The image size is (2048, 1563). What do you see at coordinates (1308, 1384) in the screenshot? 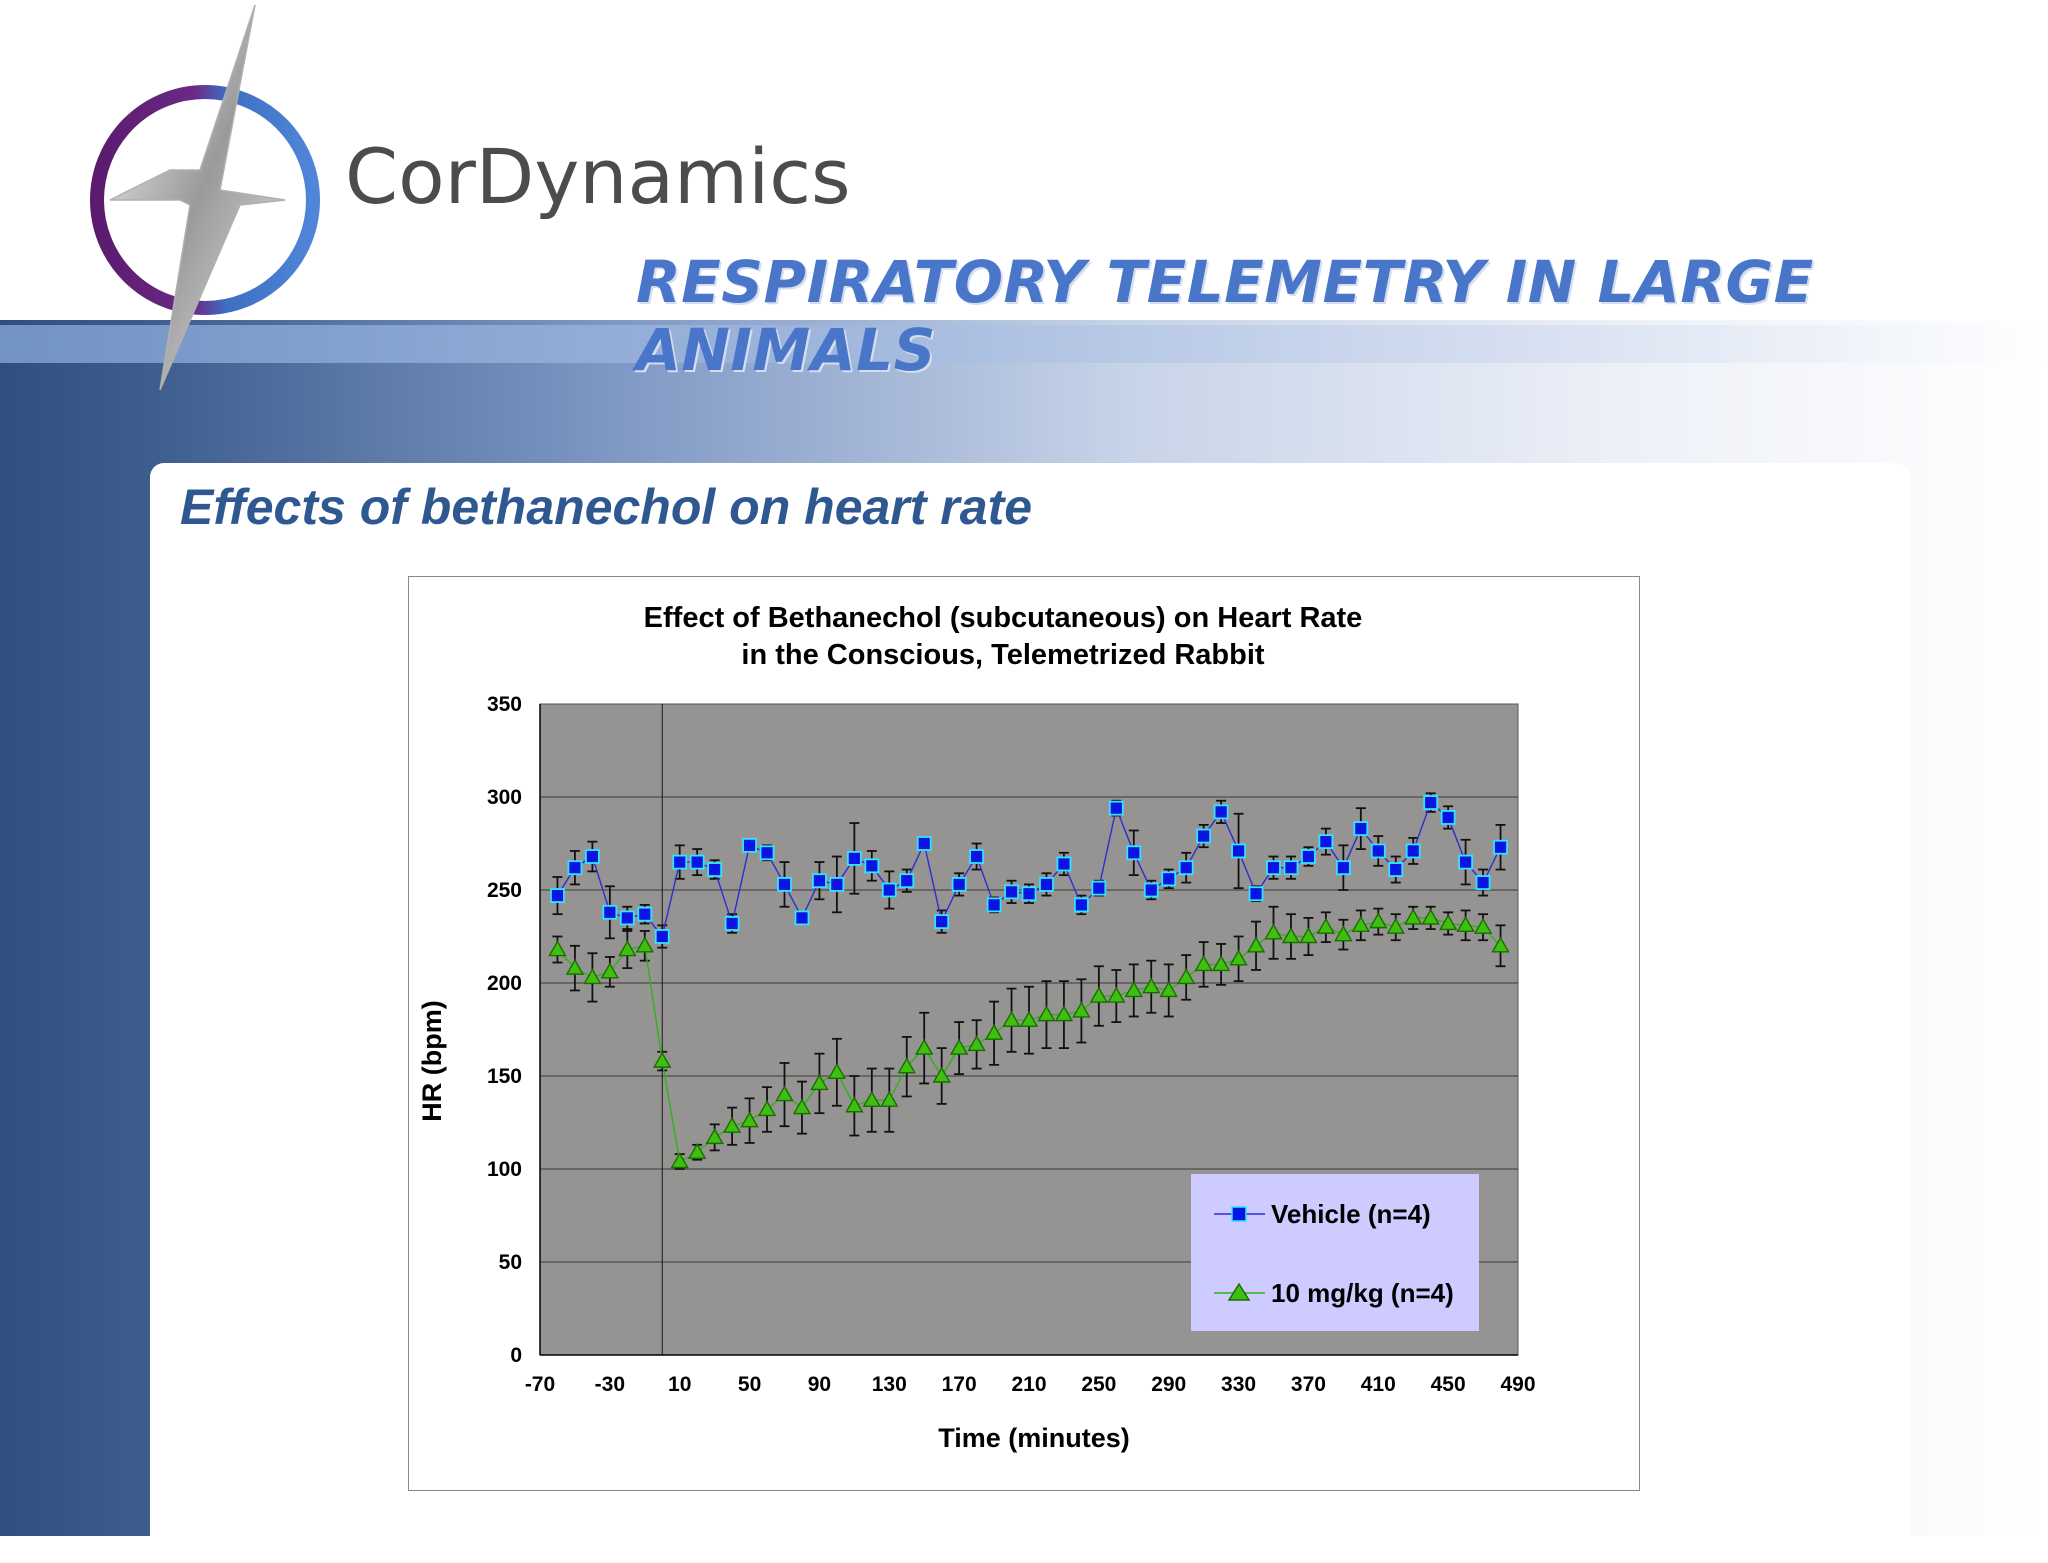
I see `x-tick-label: 370` at bounding box center [1308, 1384].